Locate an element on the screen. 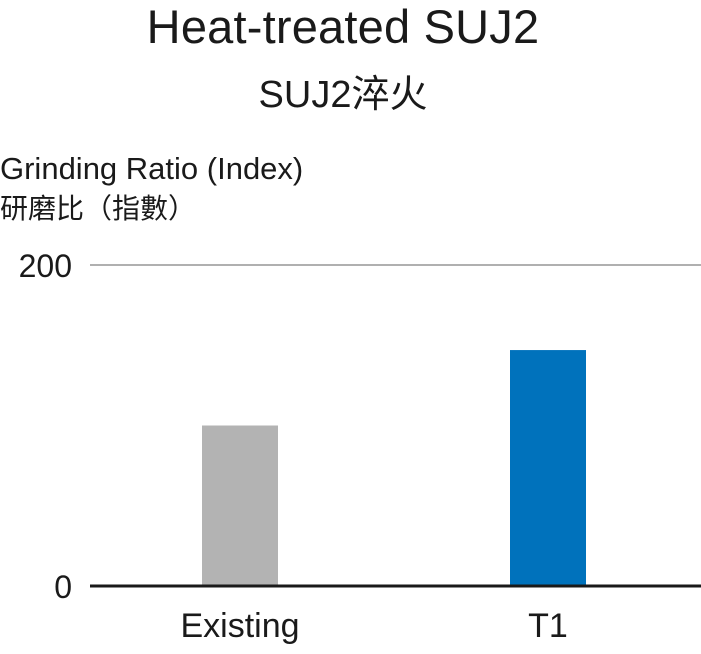 Image resolution: width=701 pixels, height=654 pixels. bar-existing is located at coordinates (240, 505).